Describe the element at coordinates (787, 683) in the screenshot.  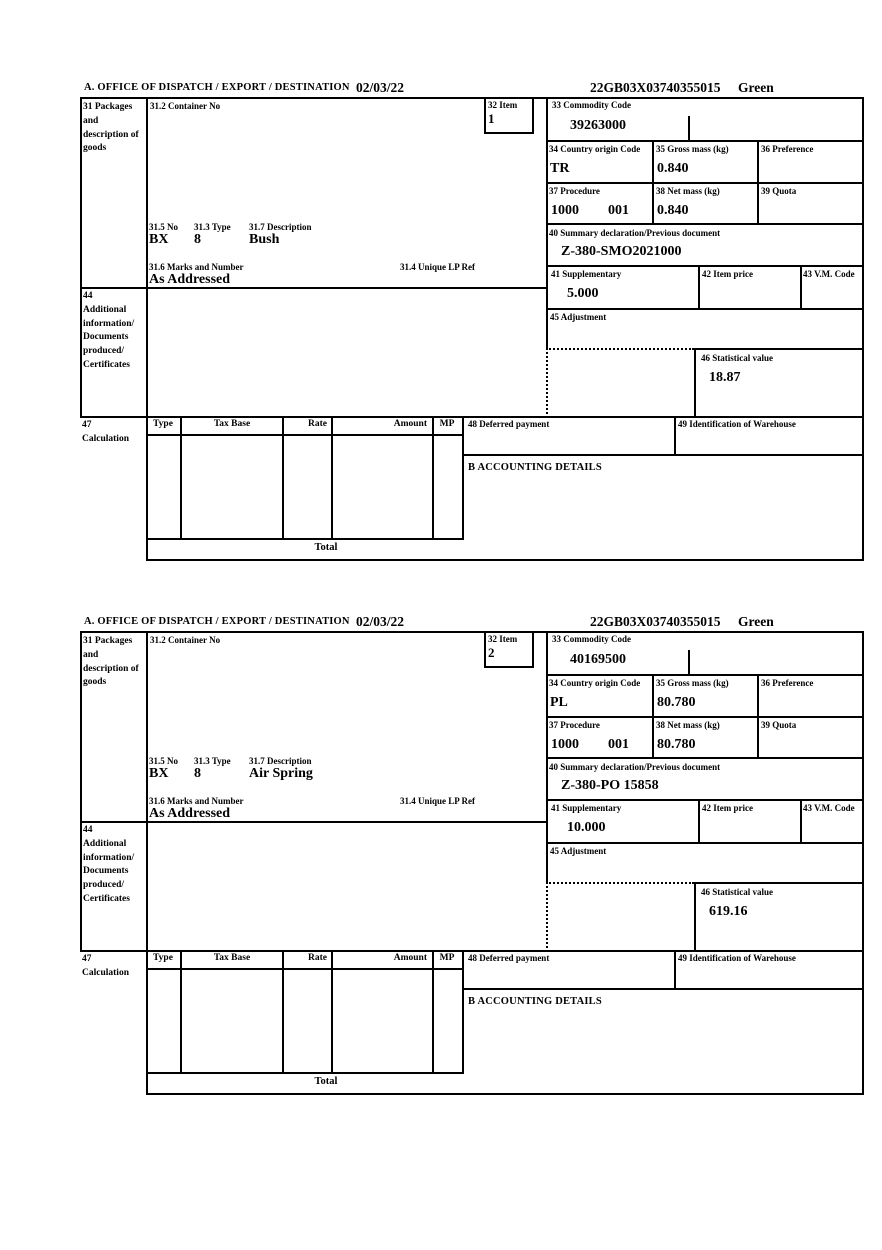
I see `preference-label: 36 Preference` at that location.